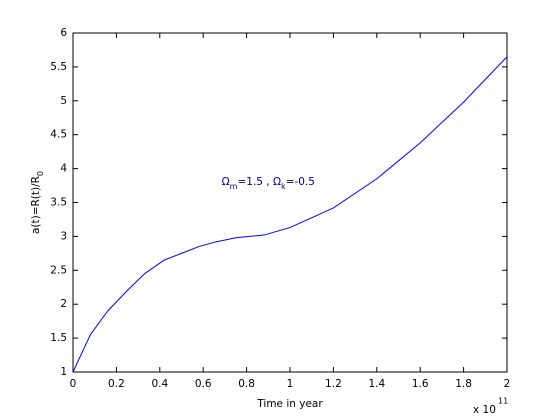  Describe the element at coordinates (333, 384) in the screenshot. I see `x-tick-label: 1.2` at that location.